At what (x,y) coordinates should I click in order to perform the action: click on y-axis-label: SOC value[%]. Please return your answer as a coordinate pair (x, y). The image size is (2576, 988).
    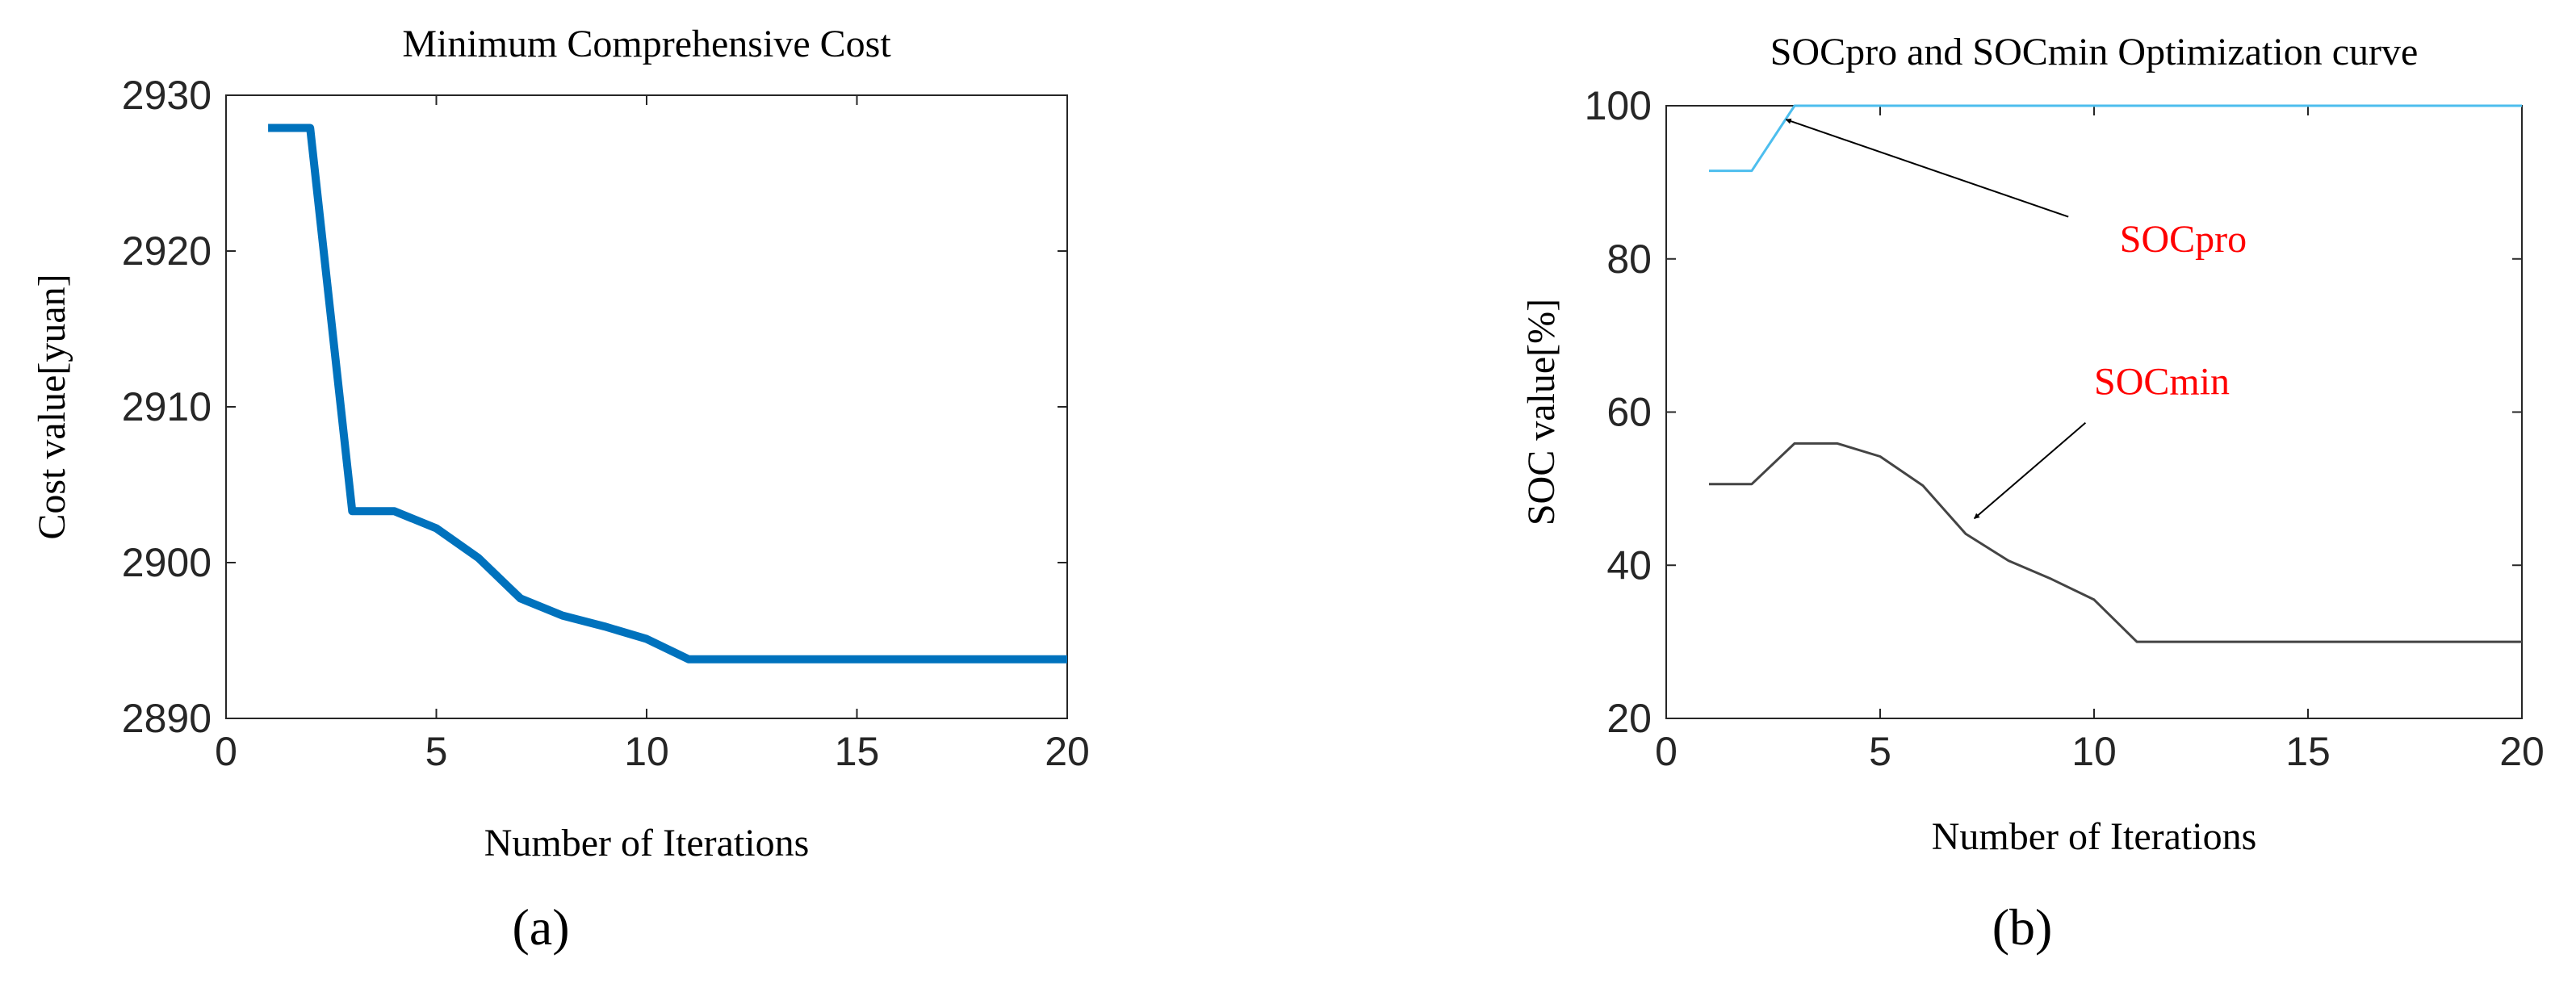
    Looking at the image, I should click on (1541, 412).